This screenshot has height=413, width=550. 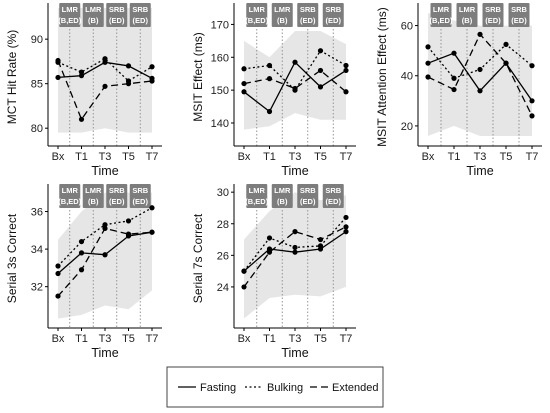 I want to click on phase-tag: LMR (B), so click(x=282, y=196).